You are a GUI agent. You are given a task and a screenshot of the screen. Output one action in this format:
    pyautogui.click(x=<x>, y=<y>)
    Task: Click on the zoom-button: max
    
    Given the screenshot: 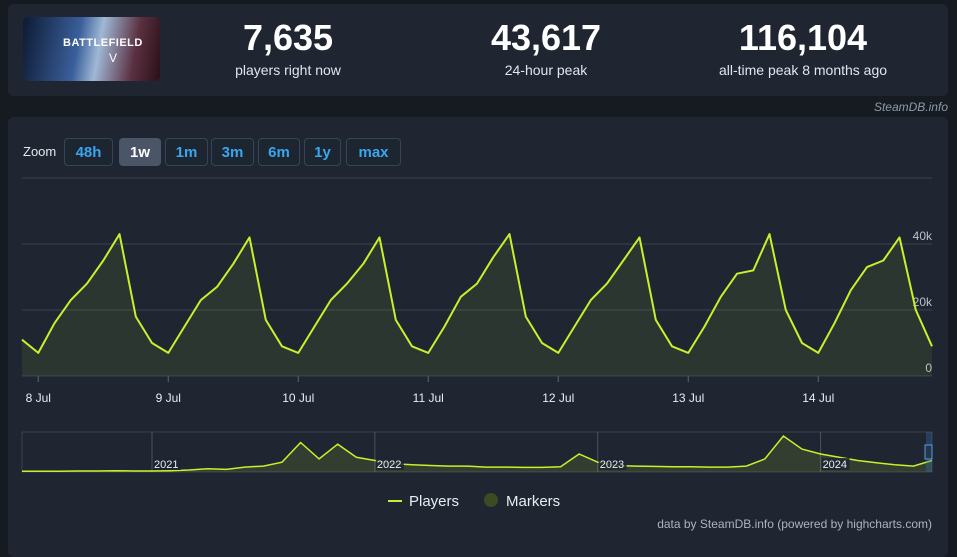 What is the action you would take?
    pyautogui.click(x=373, y=152)
    